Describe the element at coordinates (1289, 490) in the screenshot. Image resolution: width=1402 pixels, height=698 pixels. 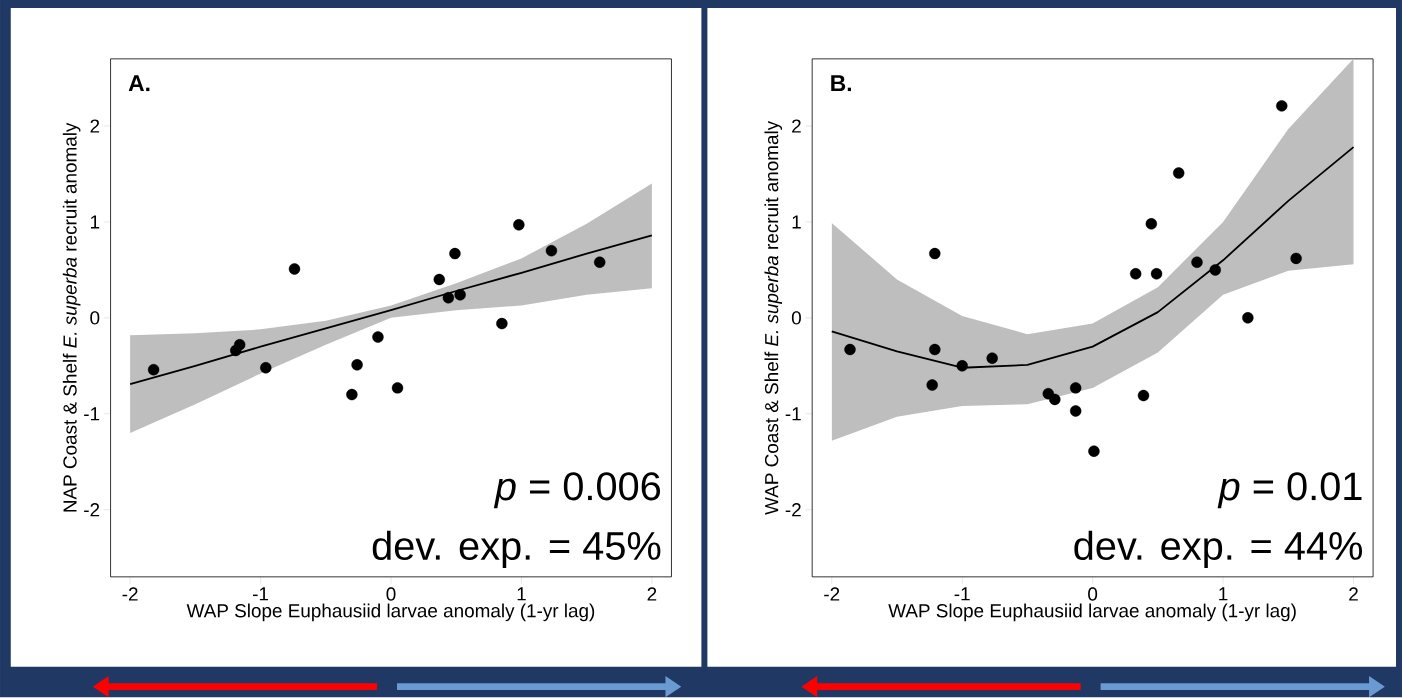
I see `annotation: p = 0.01` at that location.